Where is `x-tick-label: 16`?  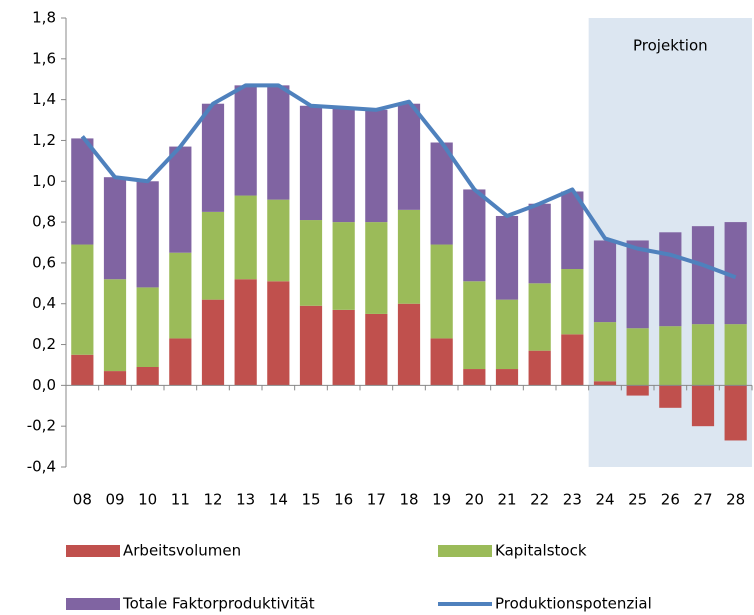 x-tick-label: 16 is located at coordinates (343, 500).